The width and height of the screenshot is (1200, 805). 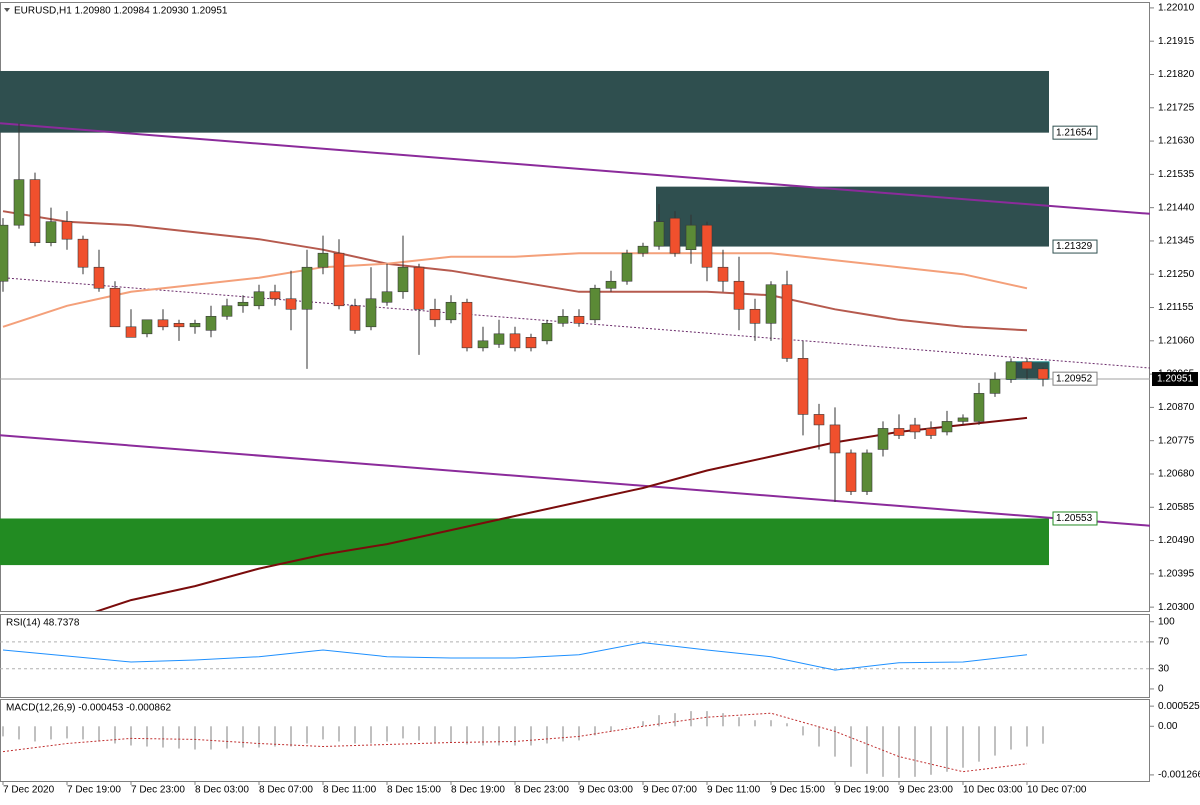 I want to click on y-tick-label: 1.21535, so click(x=1176, y=174).